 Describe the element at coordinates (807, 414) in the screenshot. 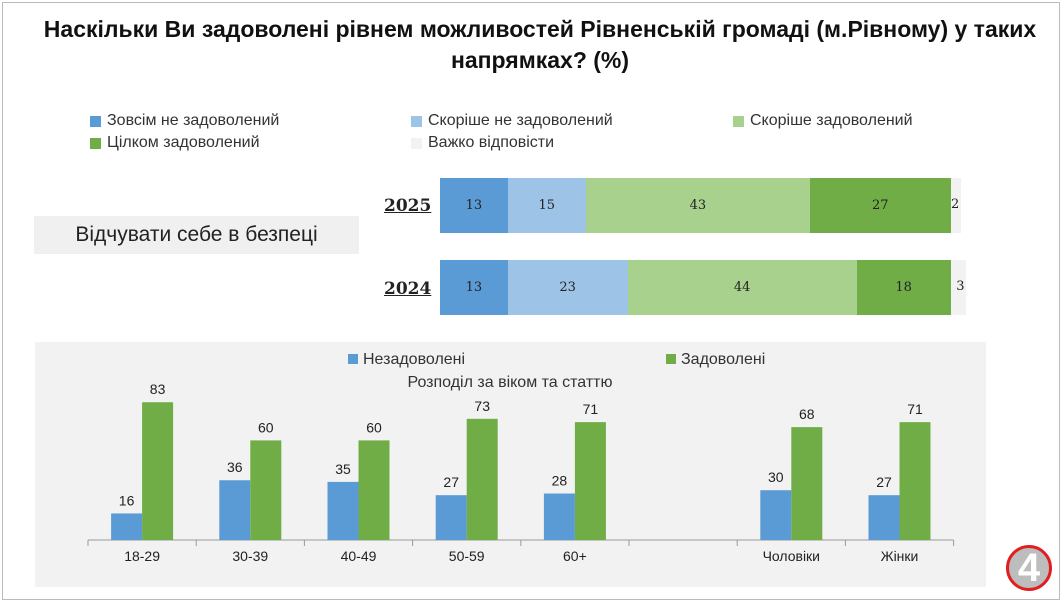

I see `bar-value-label: 68` at that location.